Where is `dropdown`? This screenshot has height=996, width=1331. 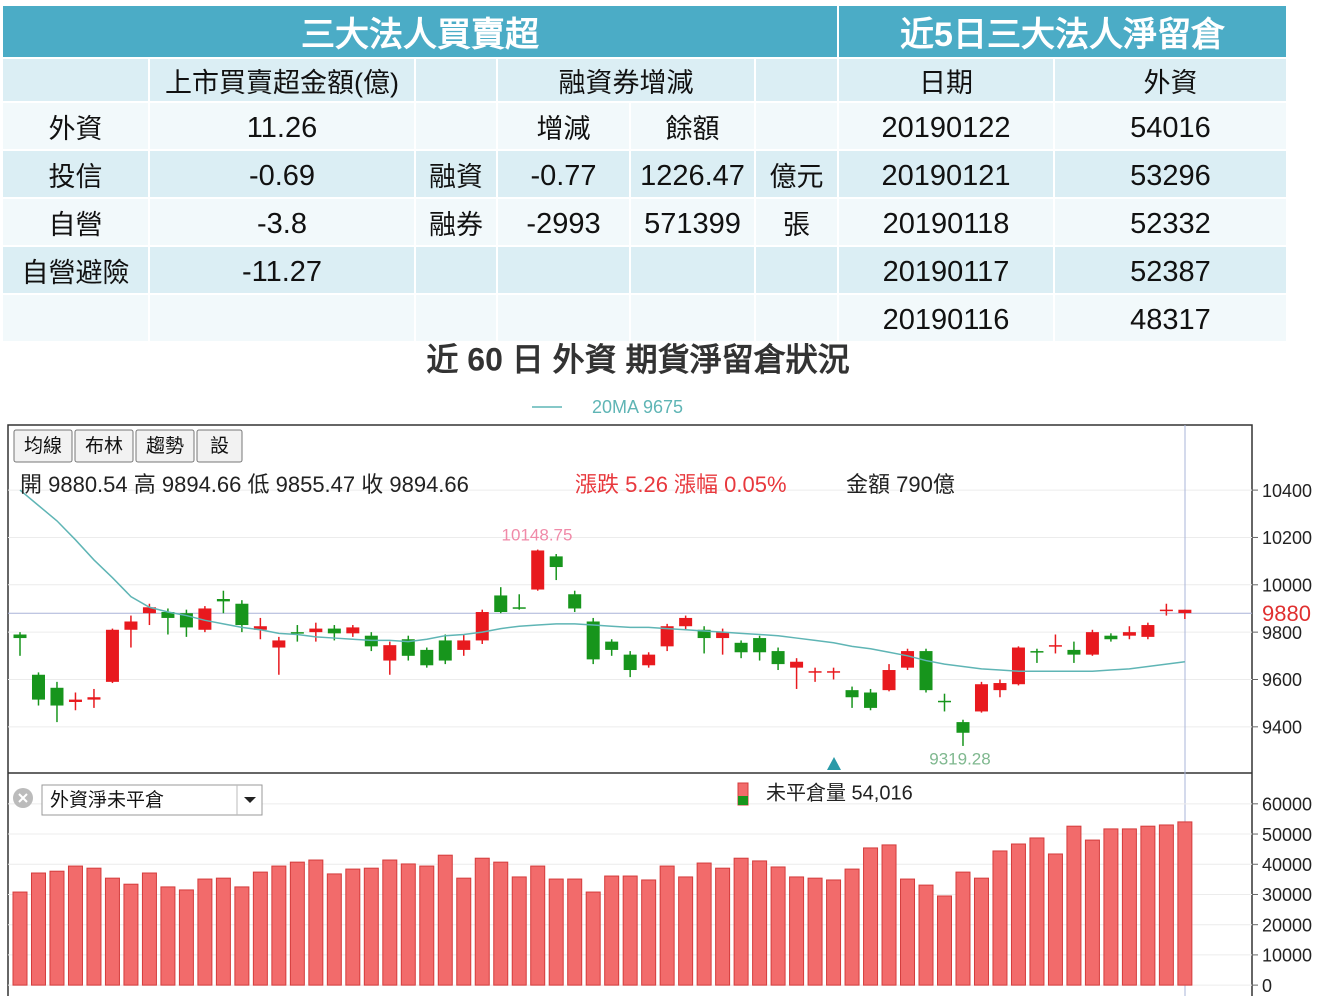 dropdown is located at coordinates (152, 800).